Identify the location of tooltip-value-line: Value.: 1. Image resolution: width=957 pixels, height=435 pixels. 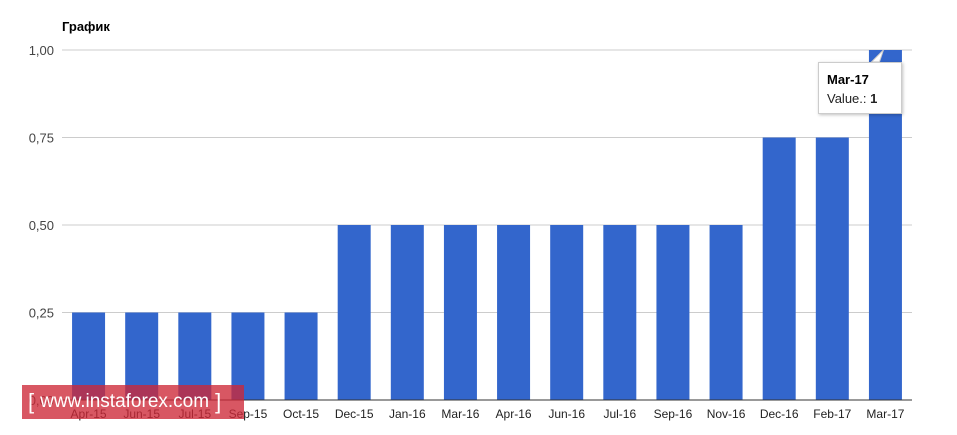
(852, 98).